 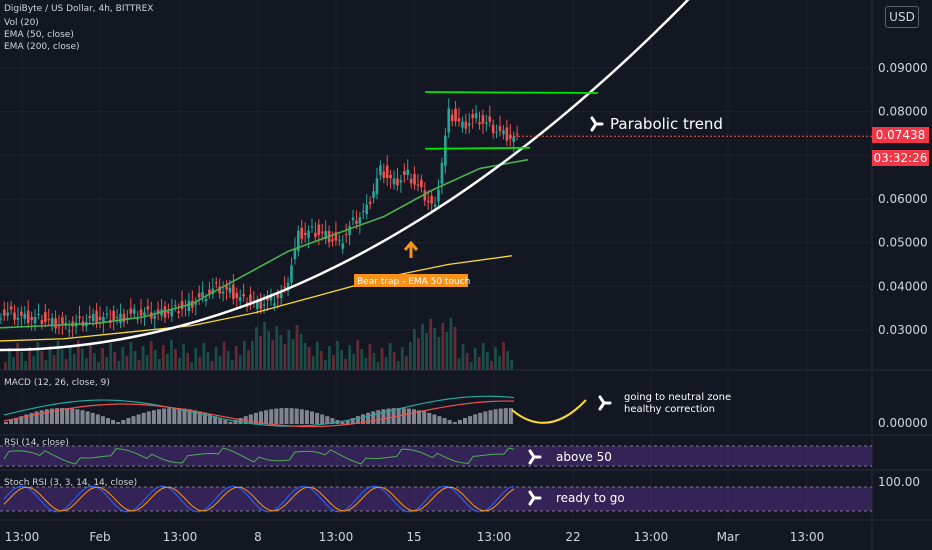 What do you see at coordinates (549, 411) in the screenshot?
I see `macd-projection-curve` at bounding box center [549, 411].